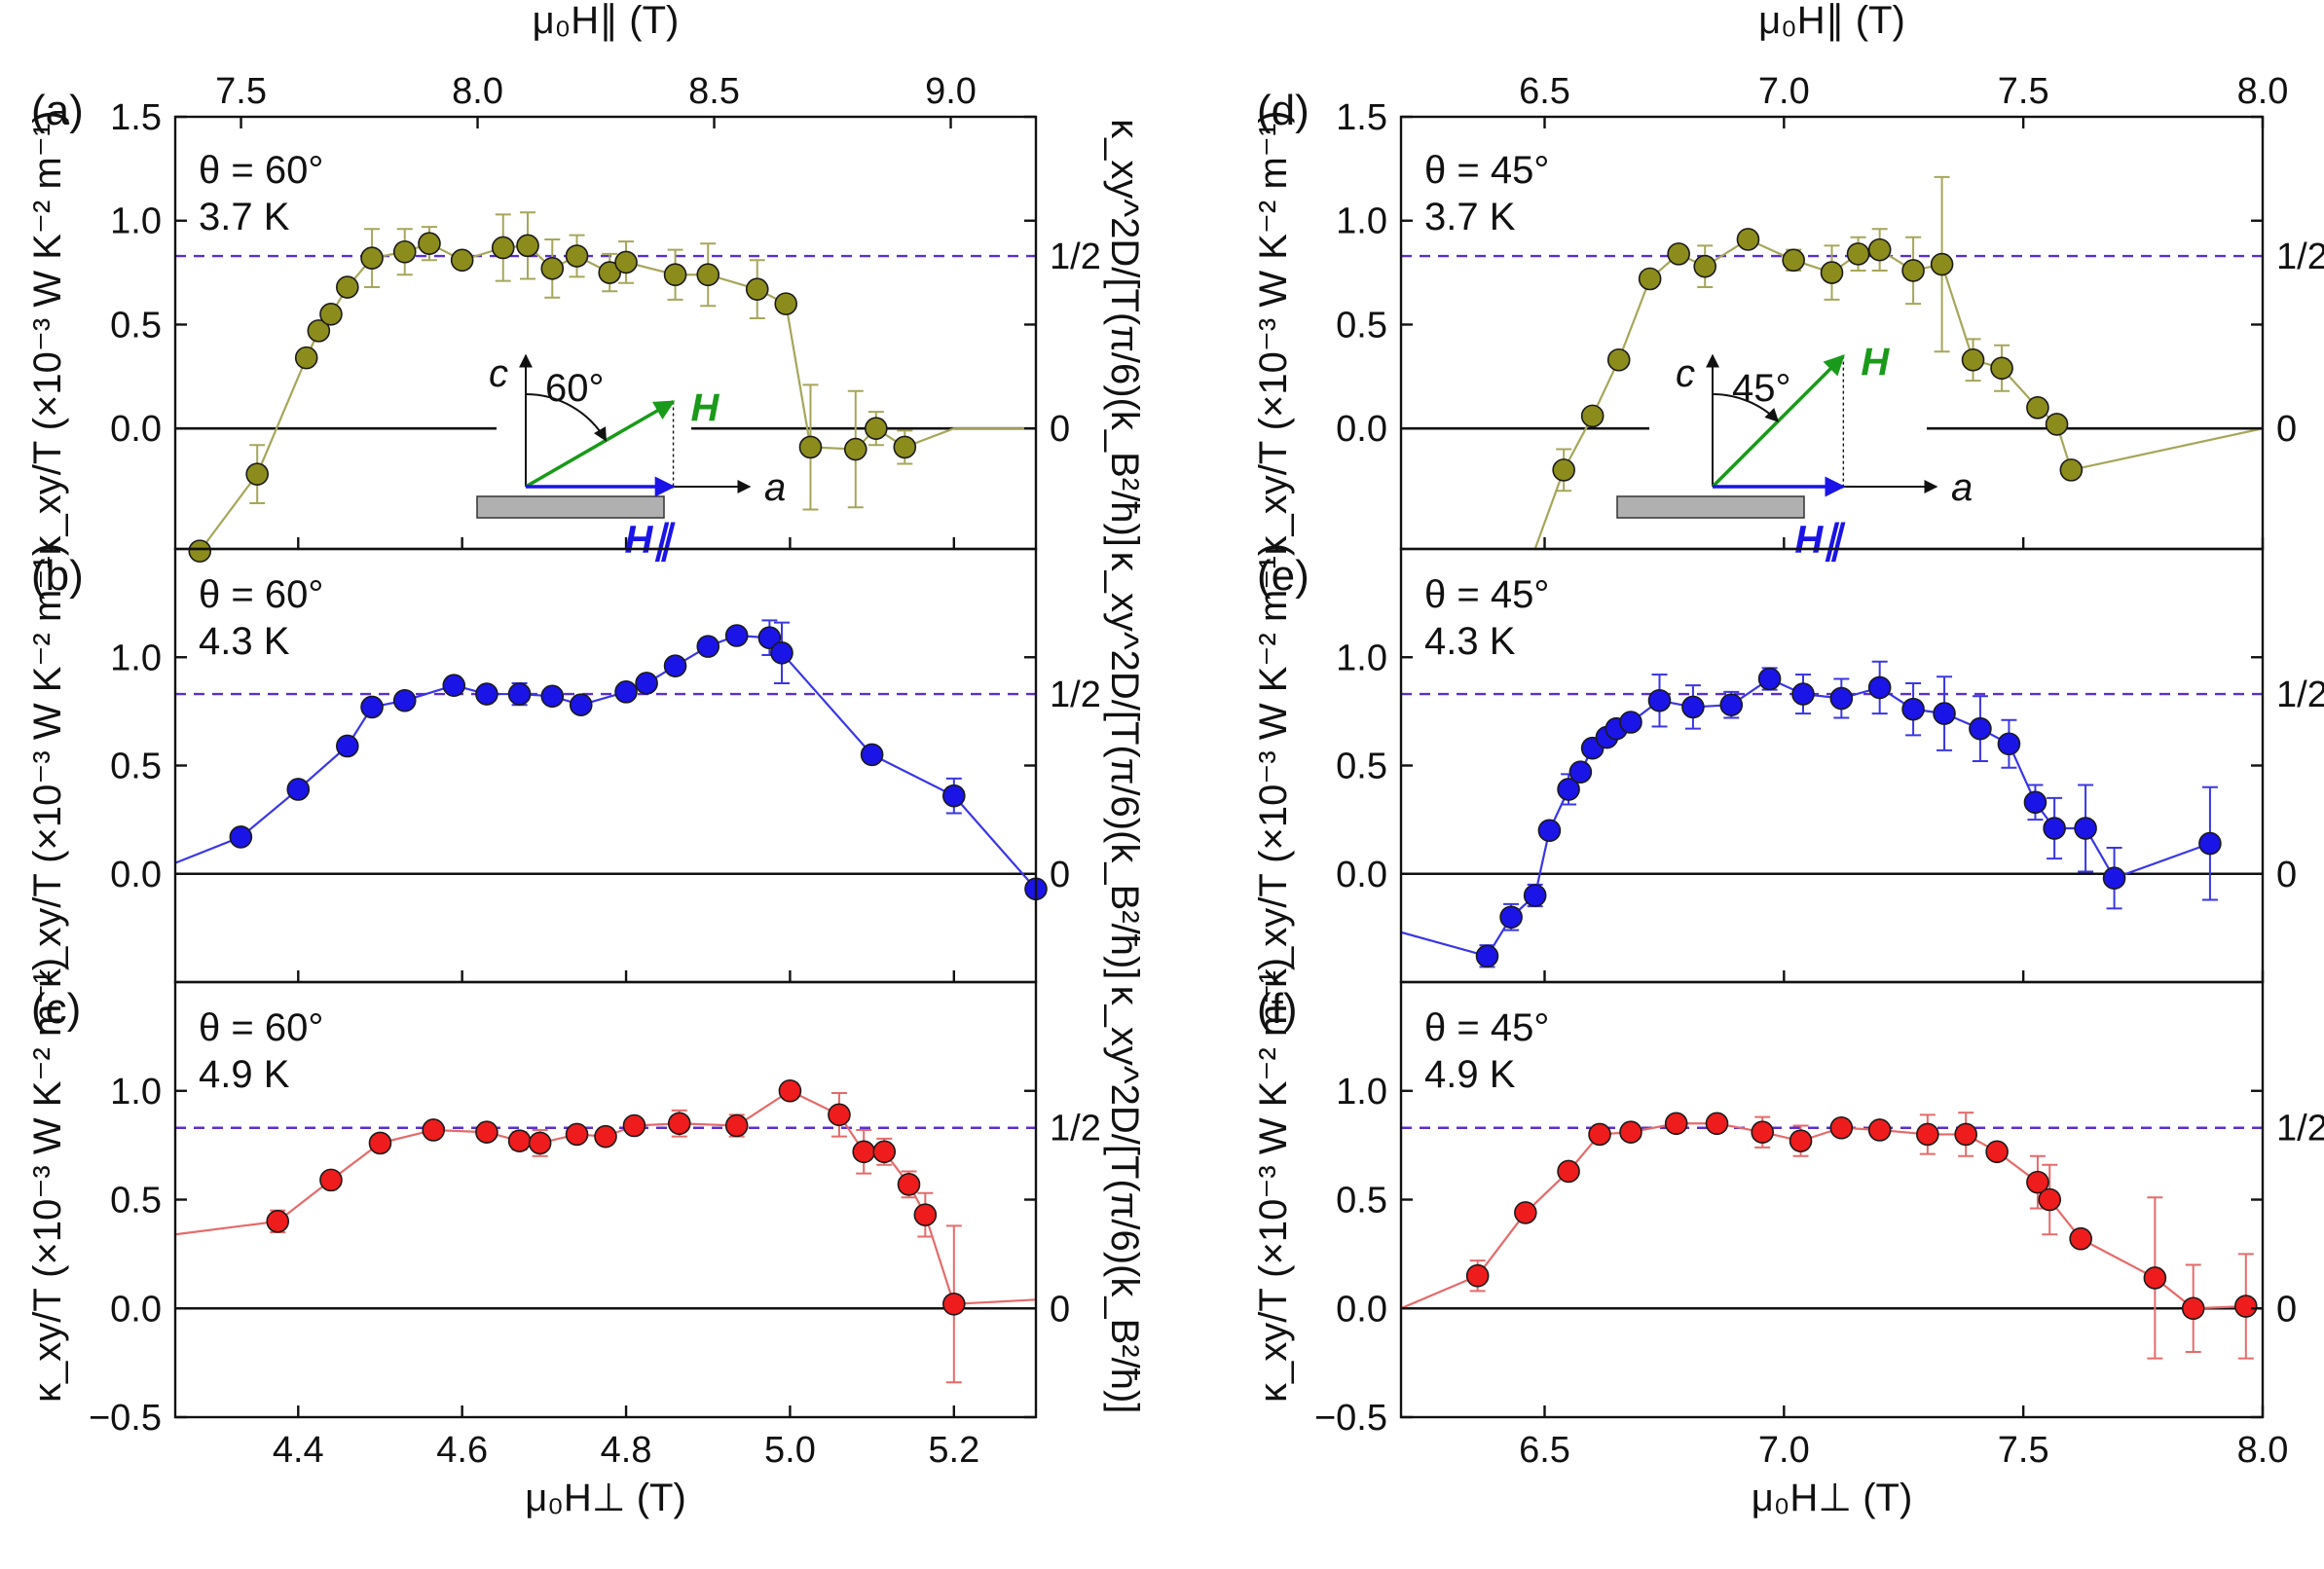 Image resolution: width=2324 pixels, height=1569 pixels. Describe the element at coordinates (241, 91) in the screenshot. I see `x2-tick-label: 7.5` at that location.